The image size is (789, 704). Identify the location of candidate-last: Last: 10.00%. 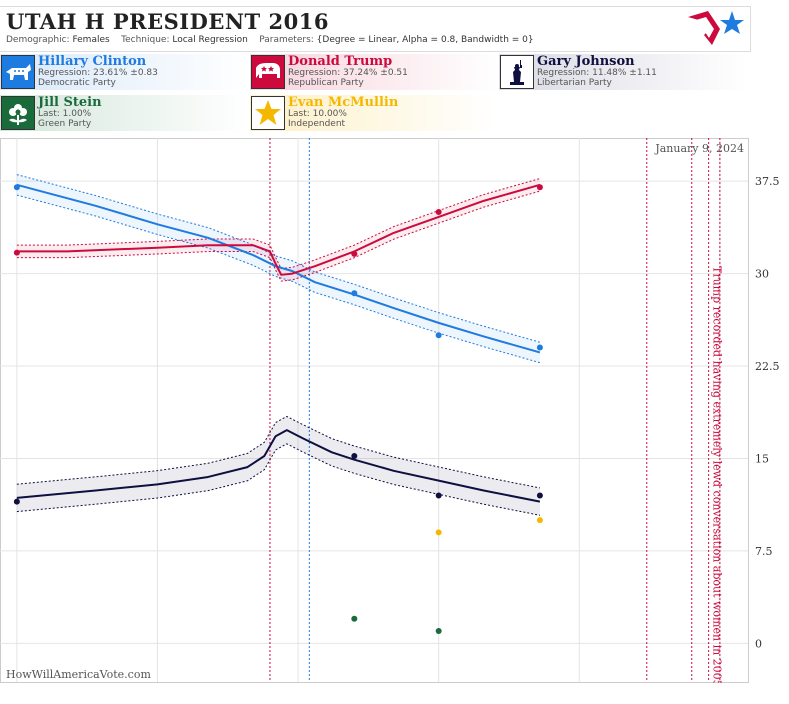
(317, 114).